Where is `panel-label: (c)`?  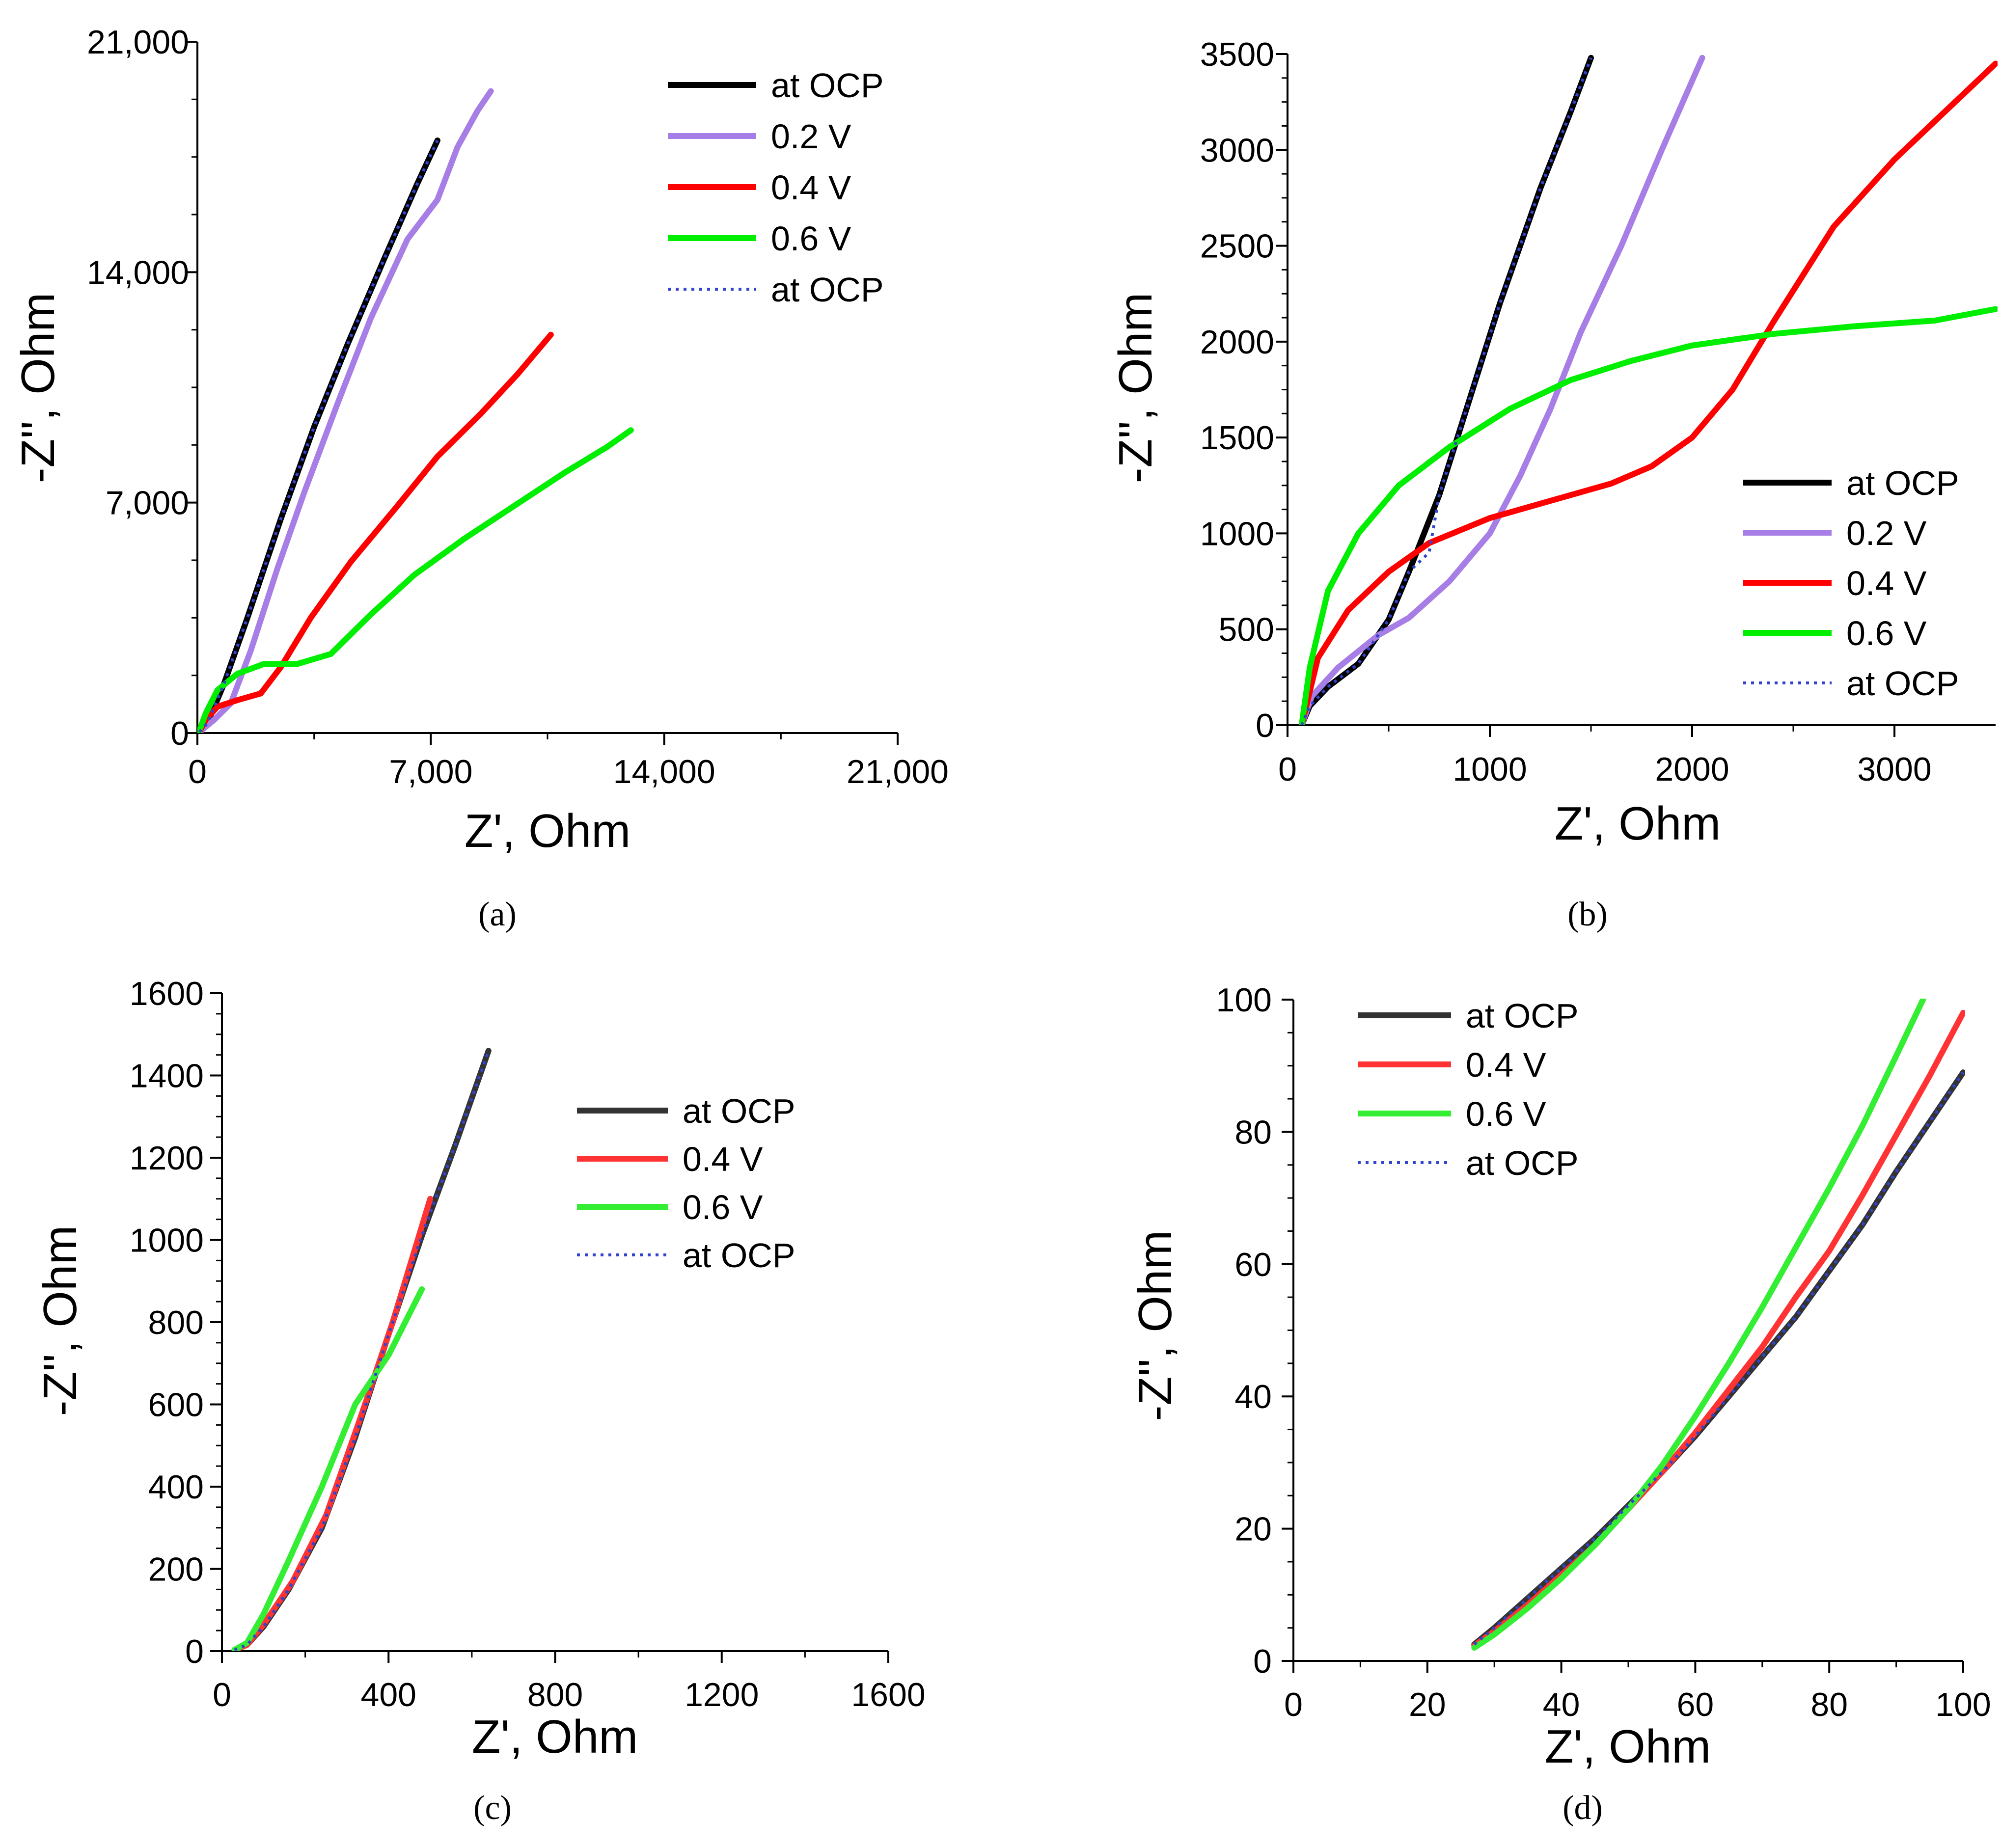
panel-label: (c) is located at coordinates (492, 1808).